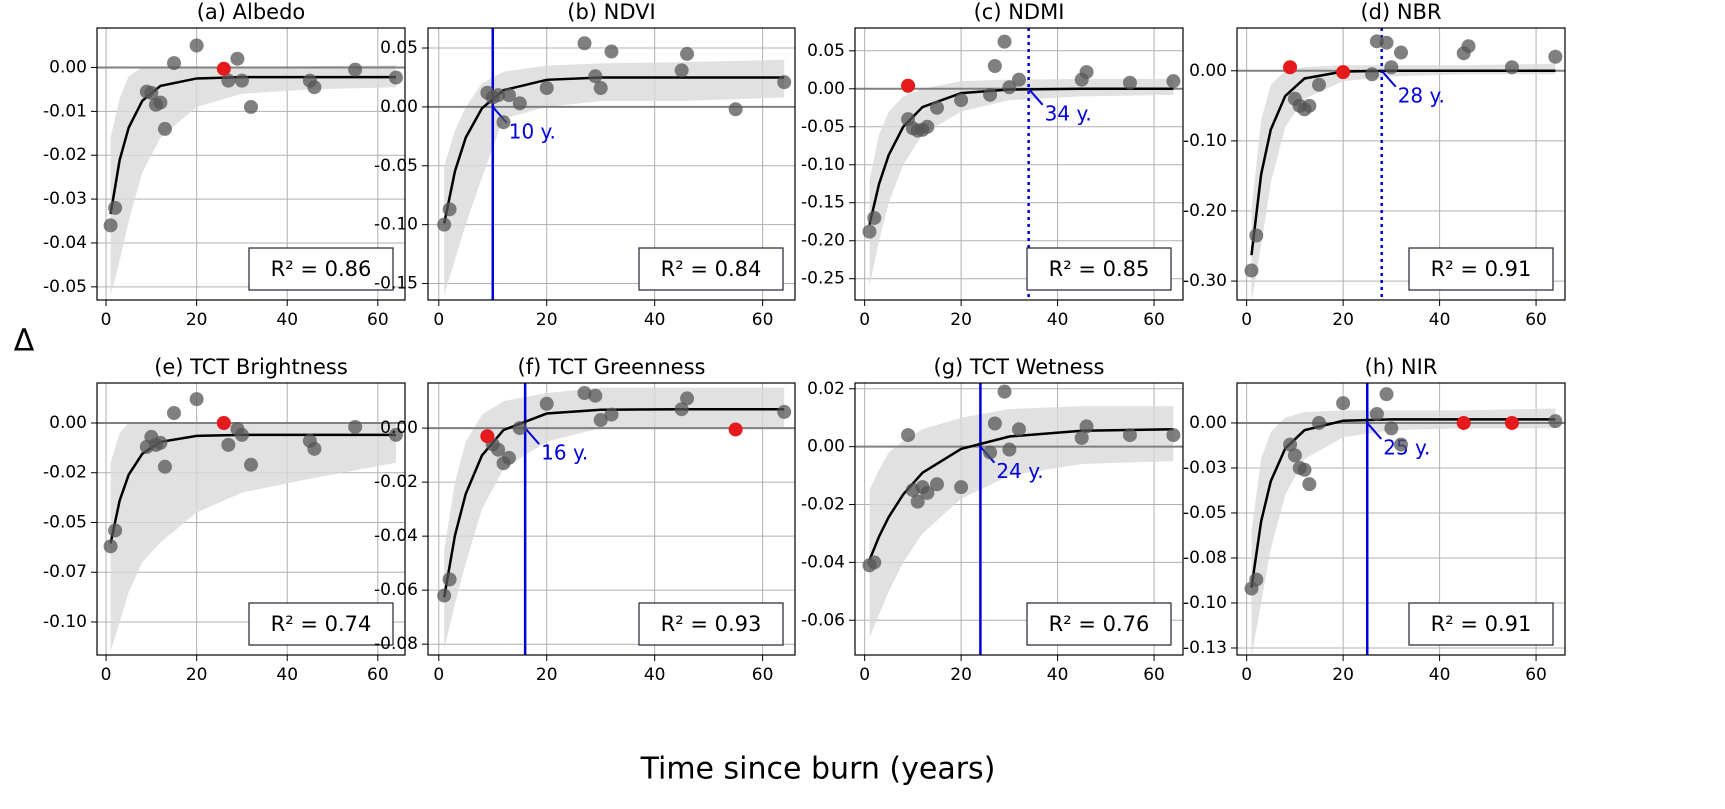  What do you see at coordinates (1068, 113) in the screenshot?
I see `recovery-label: 34 y.` at bounding box center [1068, 113].